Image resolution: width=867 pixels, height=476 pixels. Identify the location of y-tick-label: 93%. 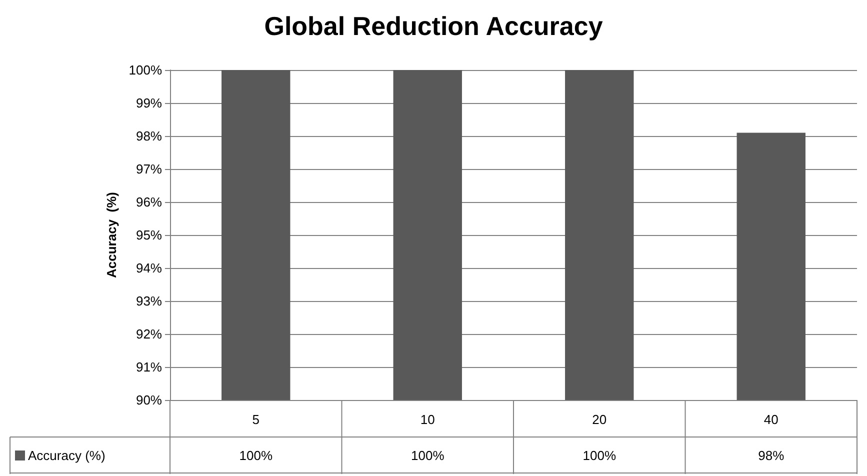
(149, 301).